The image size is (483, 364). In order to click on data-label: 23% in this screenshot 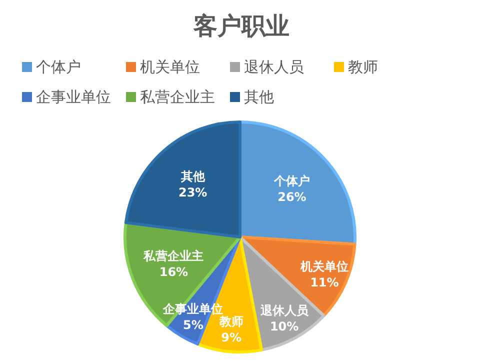, I will do `click(193, 193)`.